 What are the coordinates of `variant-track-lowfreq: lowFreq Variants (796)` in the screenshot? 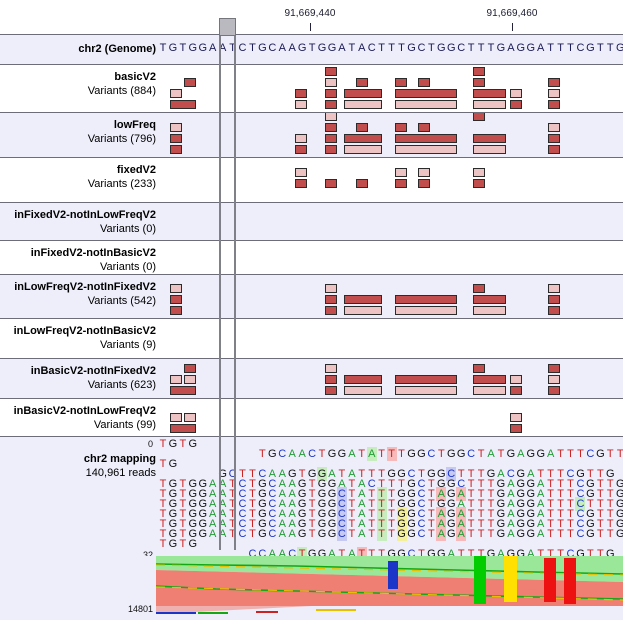 It's located at (311, 134).